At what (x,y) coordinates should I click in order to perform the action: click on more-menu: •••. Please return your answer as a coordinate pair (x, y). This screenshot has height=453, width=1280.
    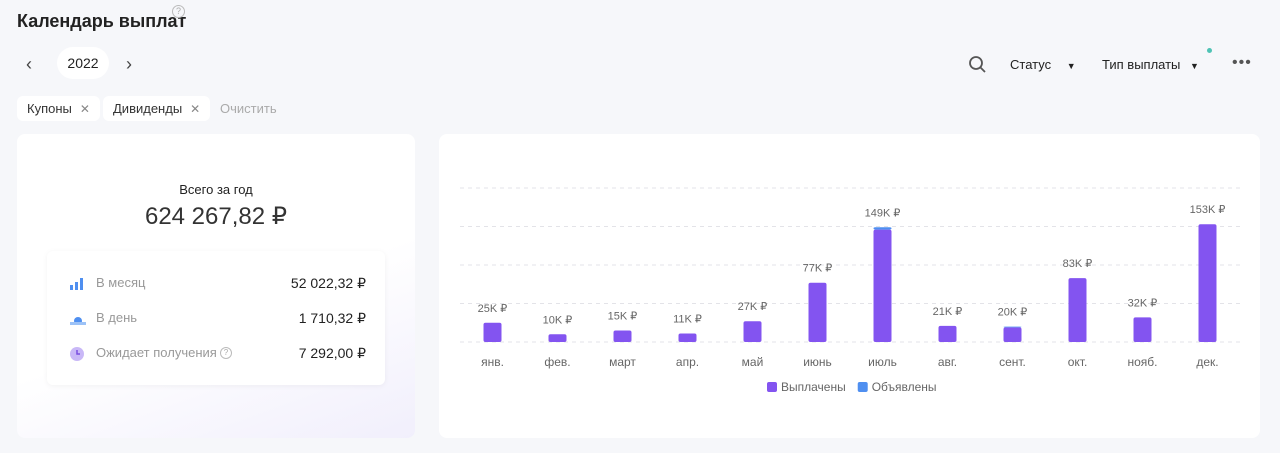
    Looking at the image, I should click on (1242, 62).